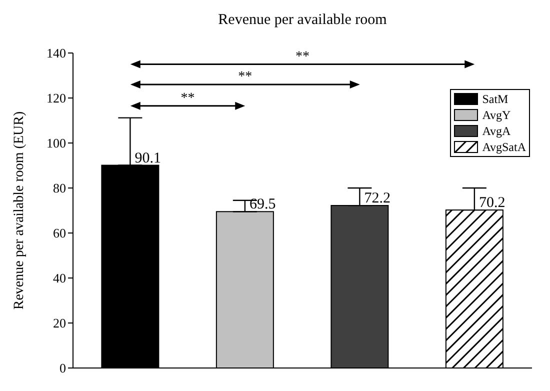  Describe the element at coordinates (59, 323) in the screenshot. I see `y-tick-label: 20` at that location.